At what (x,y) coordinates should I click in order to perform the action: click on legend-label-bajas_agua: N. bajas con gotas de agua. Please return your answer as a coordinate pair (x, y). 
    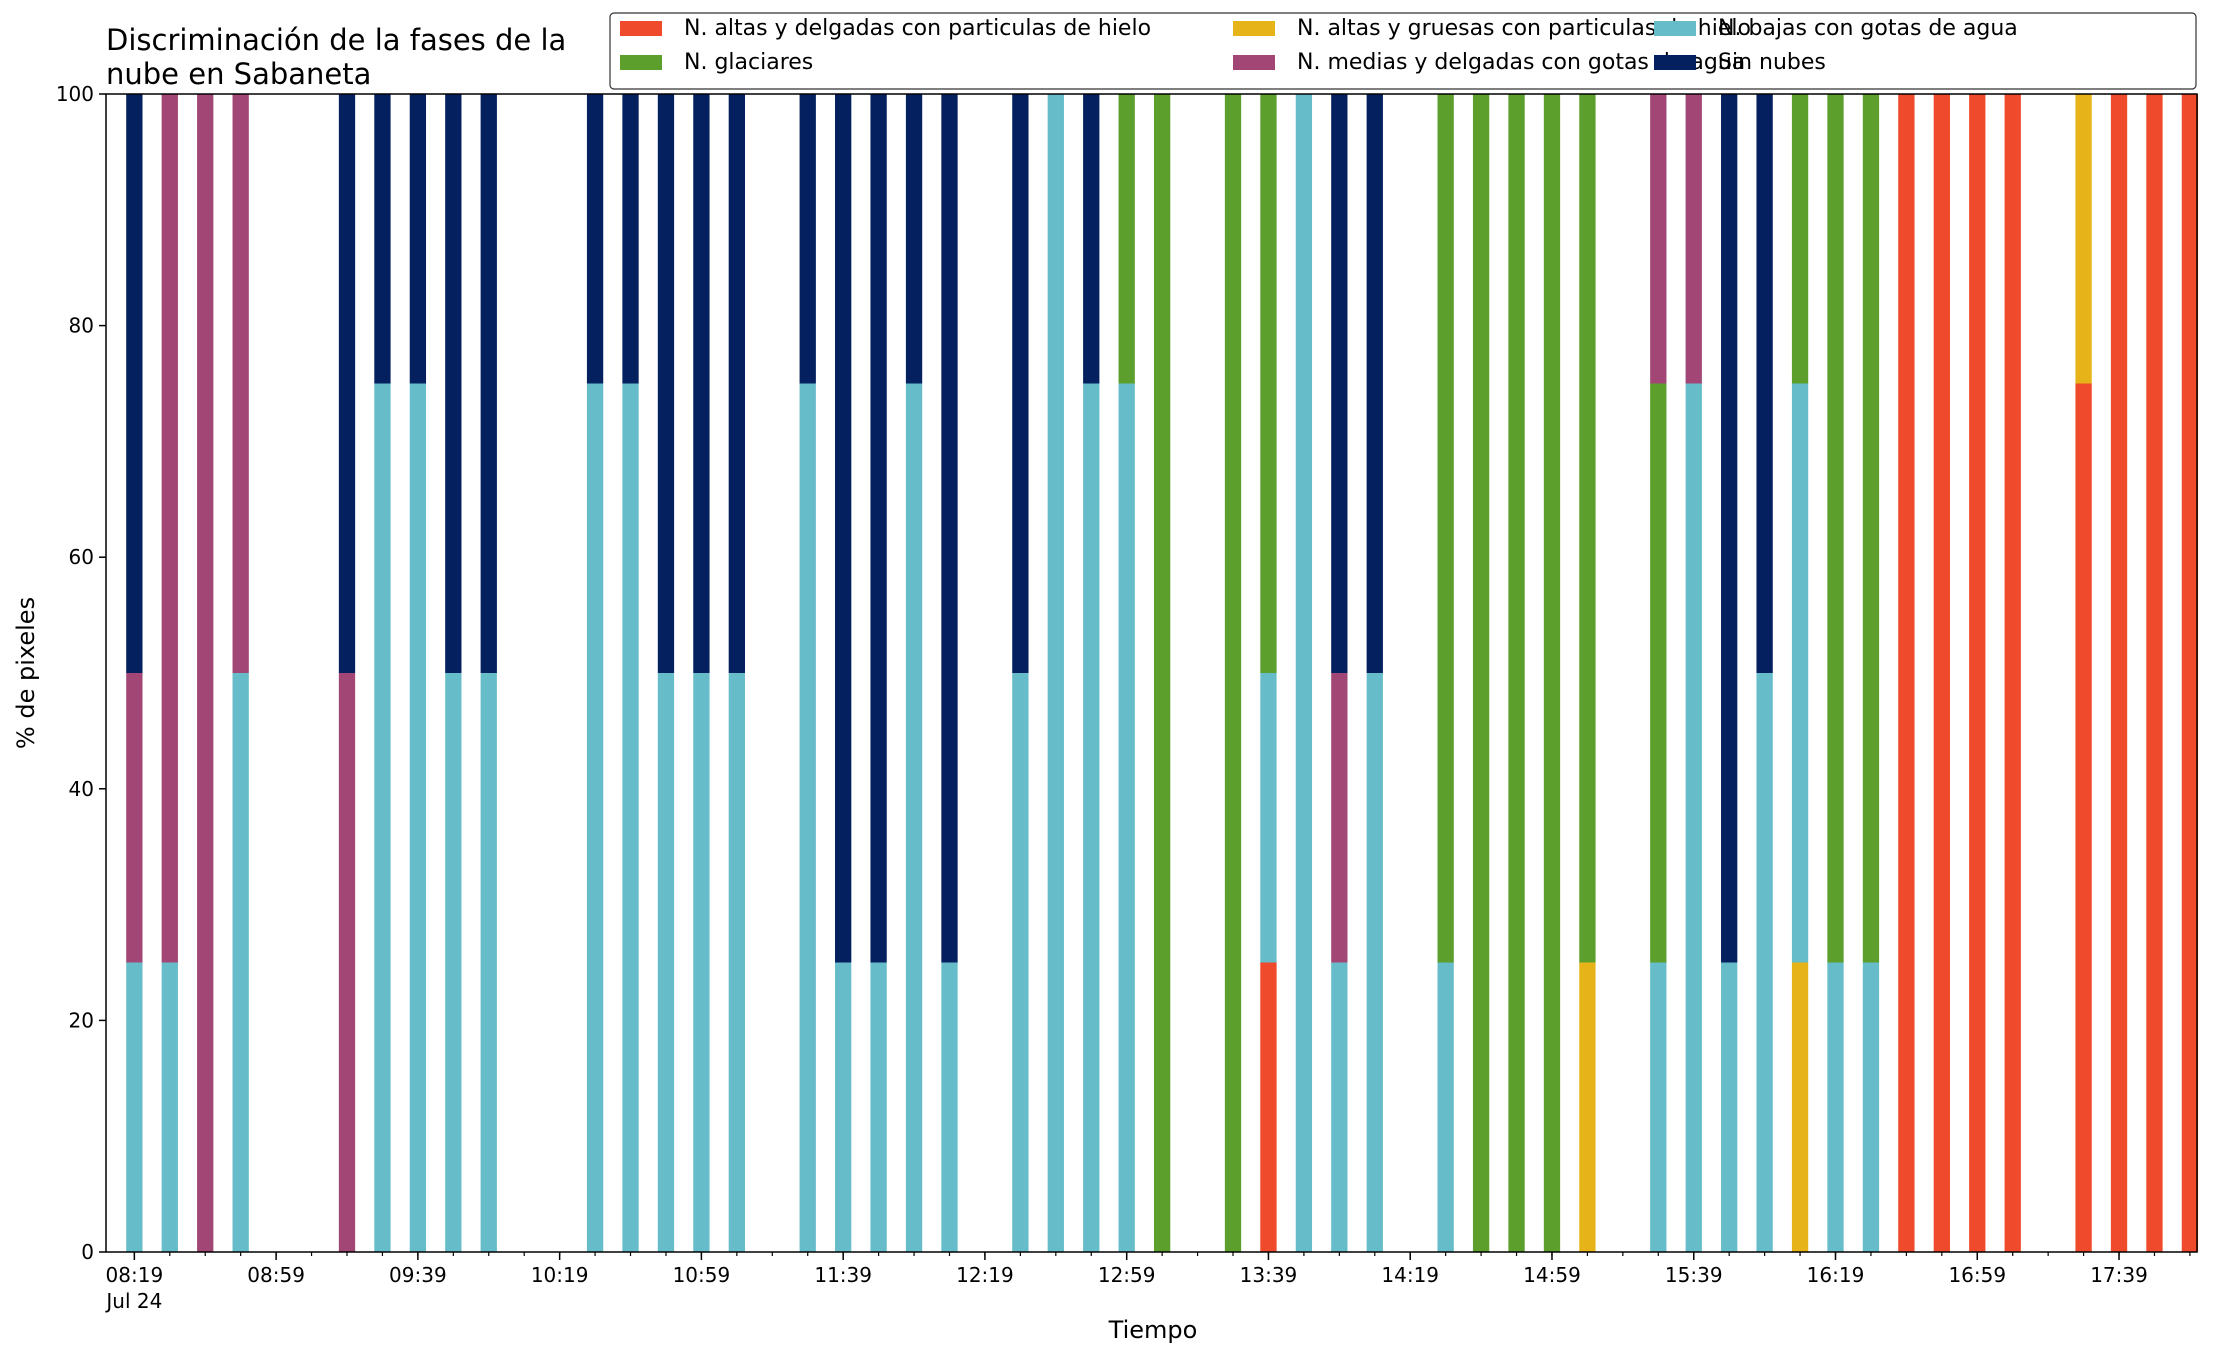
    Looking at the image, I should click on (1868, 28).